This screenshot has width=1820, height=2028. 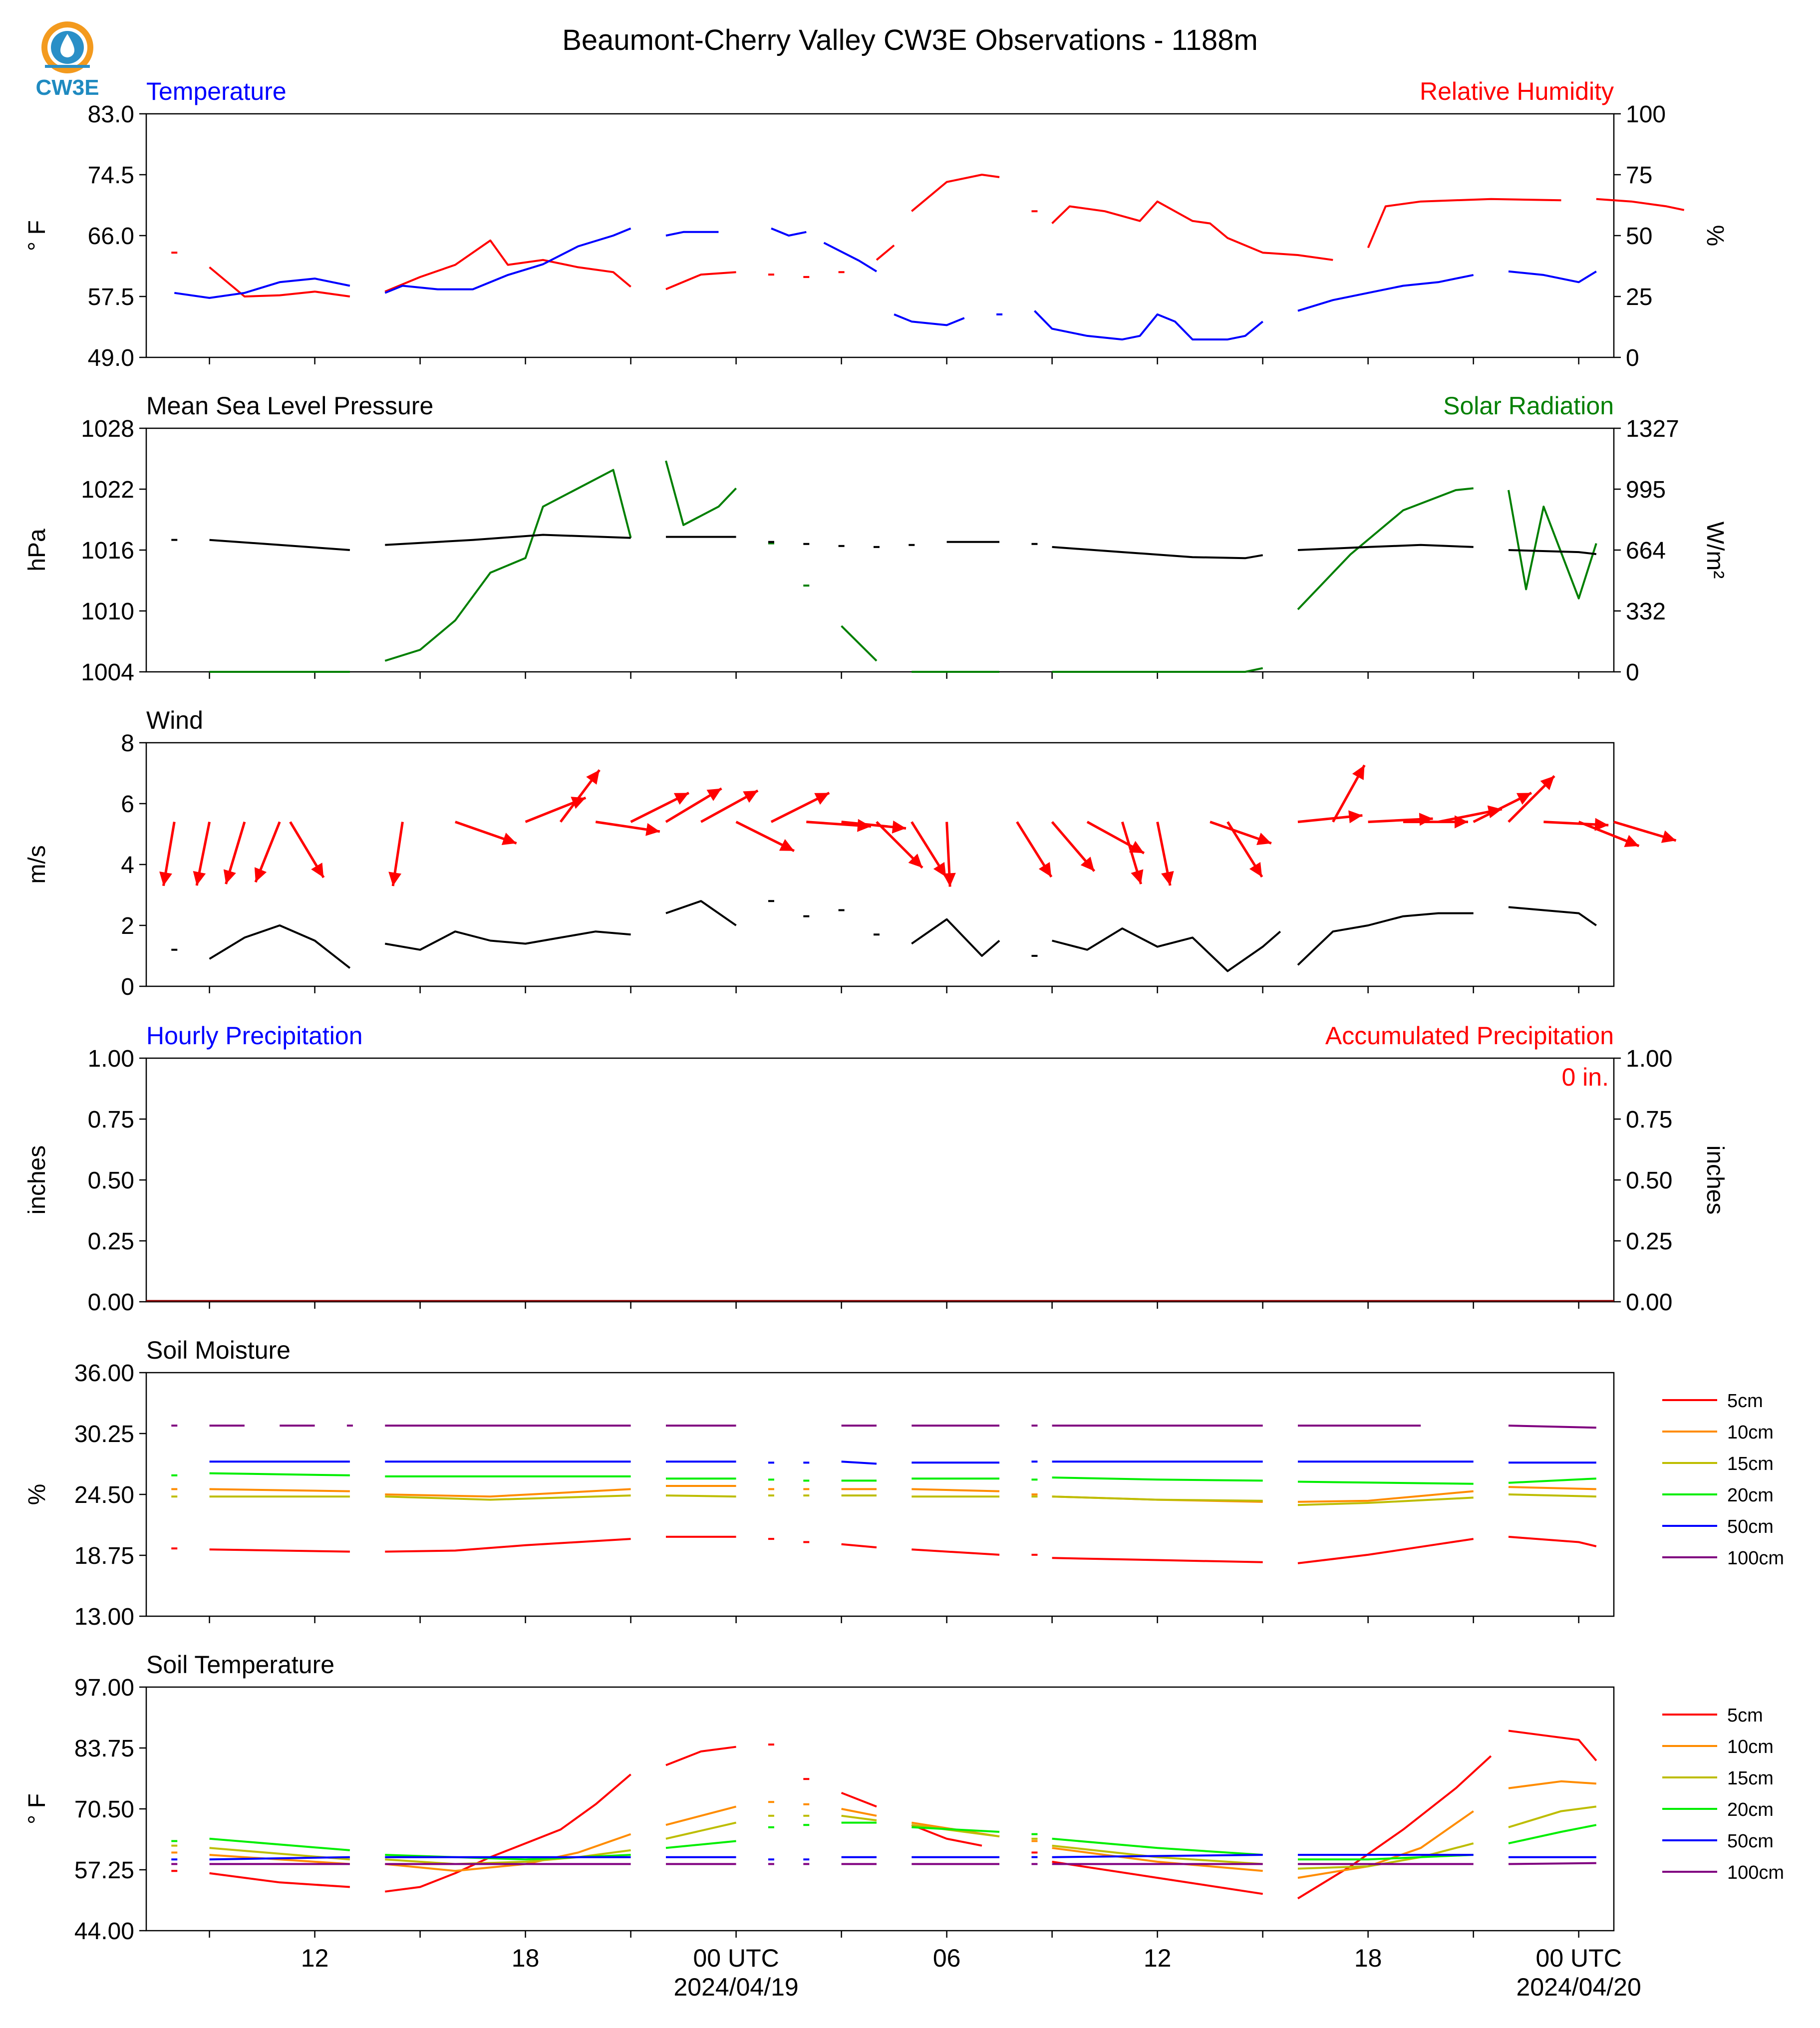 I want to click on y-tick-label: 1016, so click(x=107, y=551).